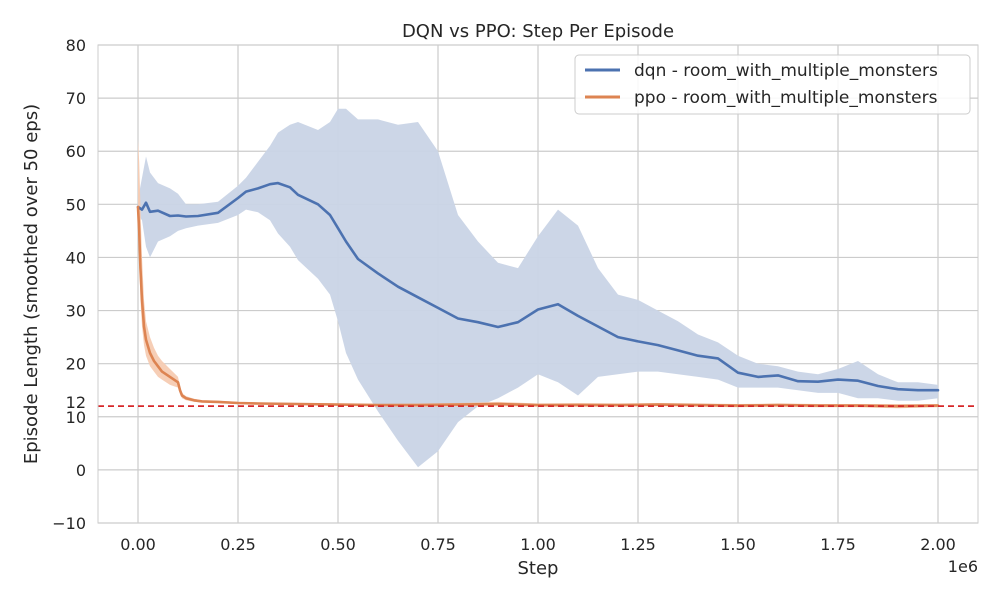 The image size is (1000, 600). I want to click on y-tick-label: 50, so click(76, 204).